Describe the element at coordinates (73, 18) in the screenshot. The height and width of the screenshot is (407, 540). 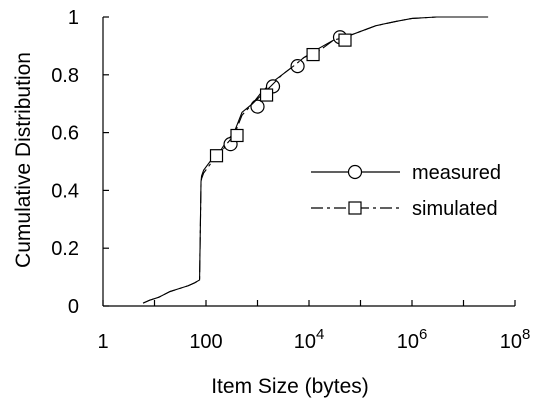
I see `y-tick-label: 1` at that location.